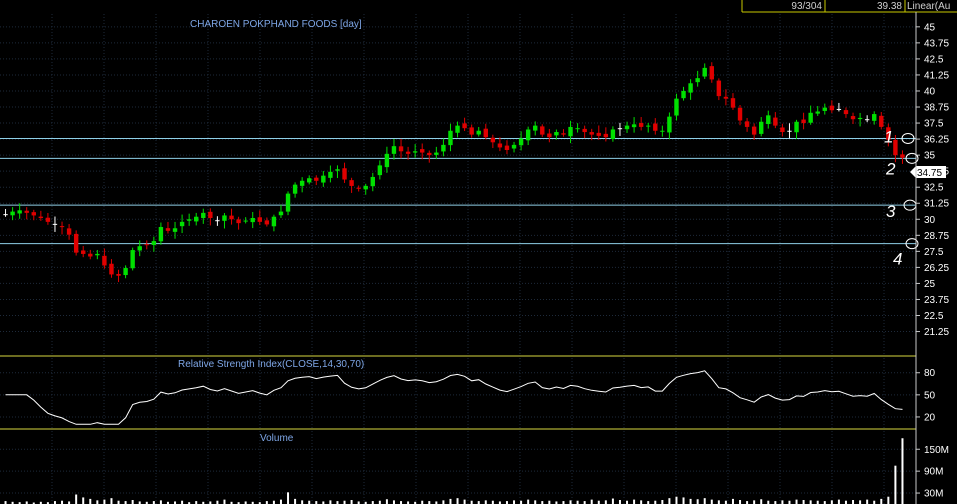 This screenshot has width=957, height=504. What do you see at coordinates (458, 395) in the screenshot?
I see `rsi-grid` at bounding box center [458, 395].